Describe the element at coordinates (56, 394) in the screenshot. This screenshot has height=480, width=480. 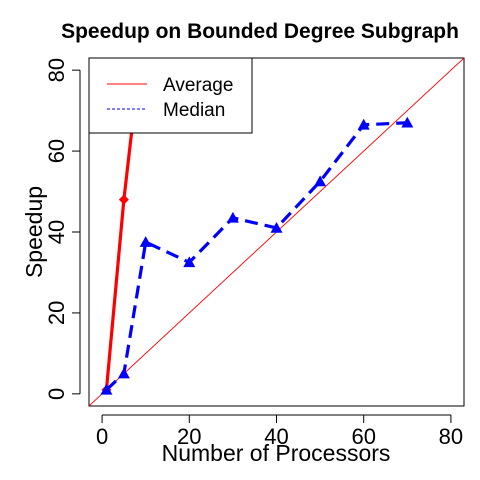
I see `y-tick-label: 0` at that location.